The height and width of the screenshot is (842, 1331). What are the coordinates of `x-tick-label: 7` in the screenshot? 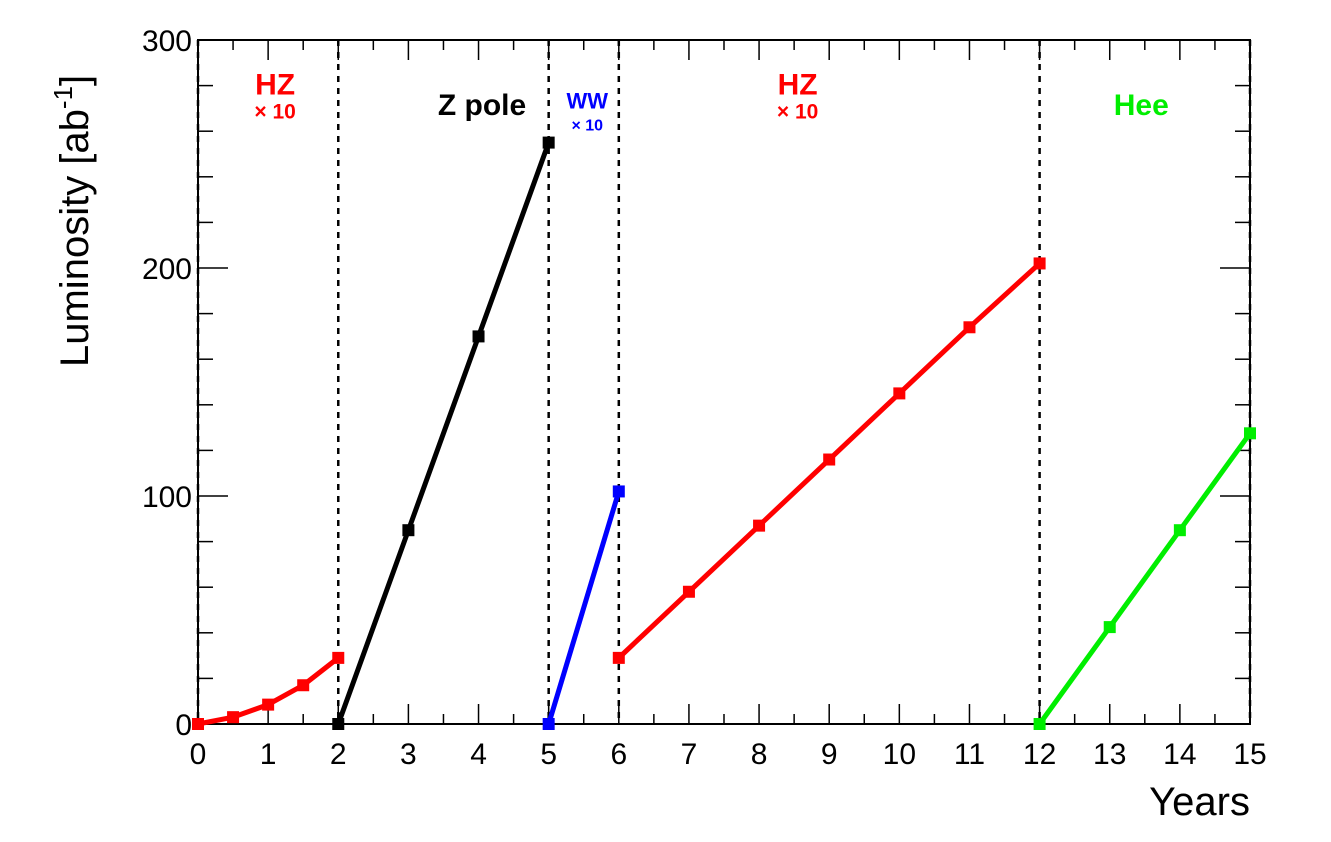 It's located at (689, 754).